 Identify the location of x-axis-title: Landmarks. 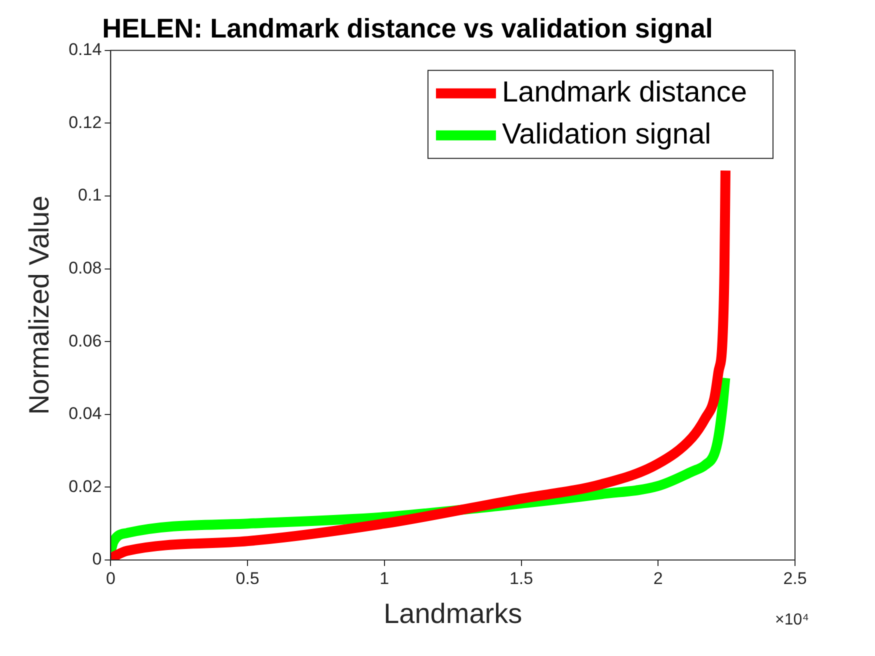
(453, 613).